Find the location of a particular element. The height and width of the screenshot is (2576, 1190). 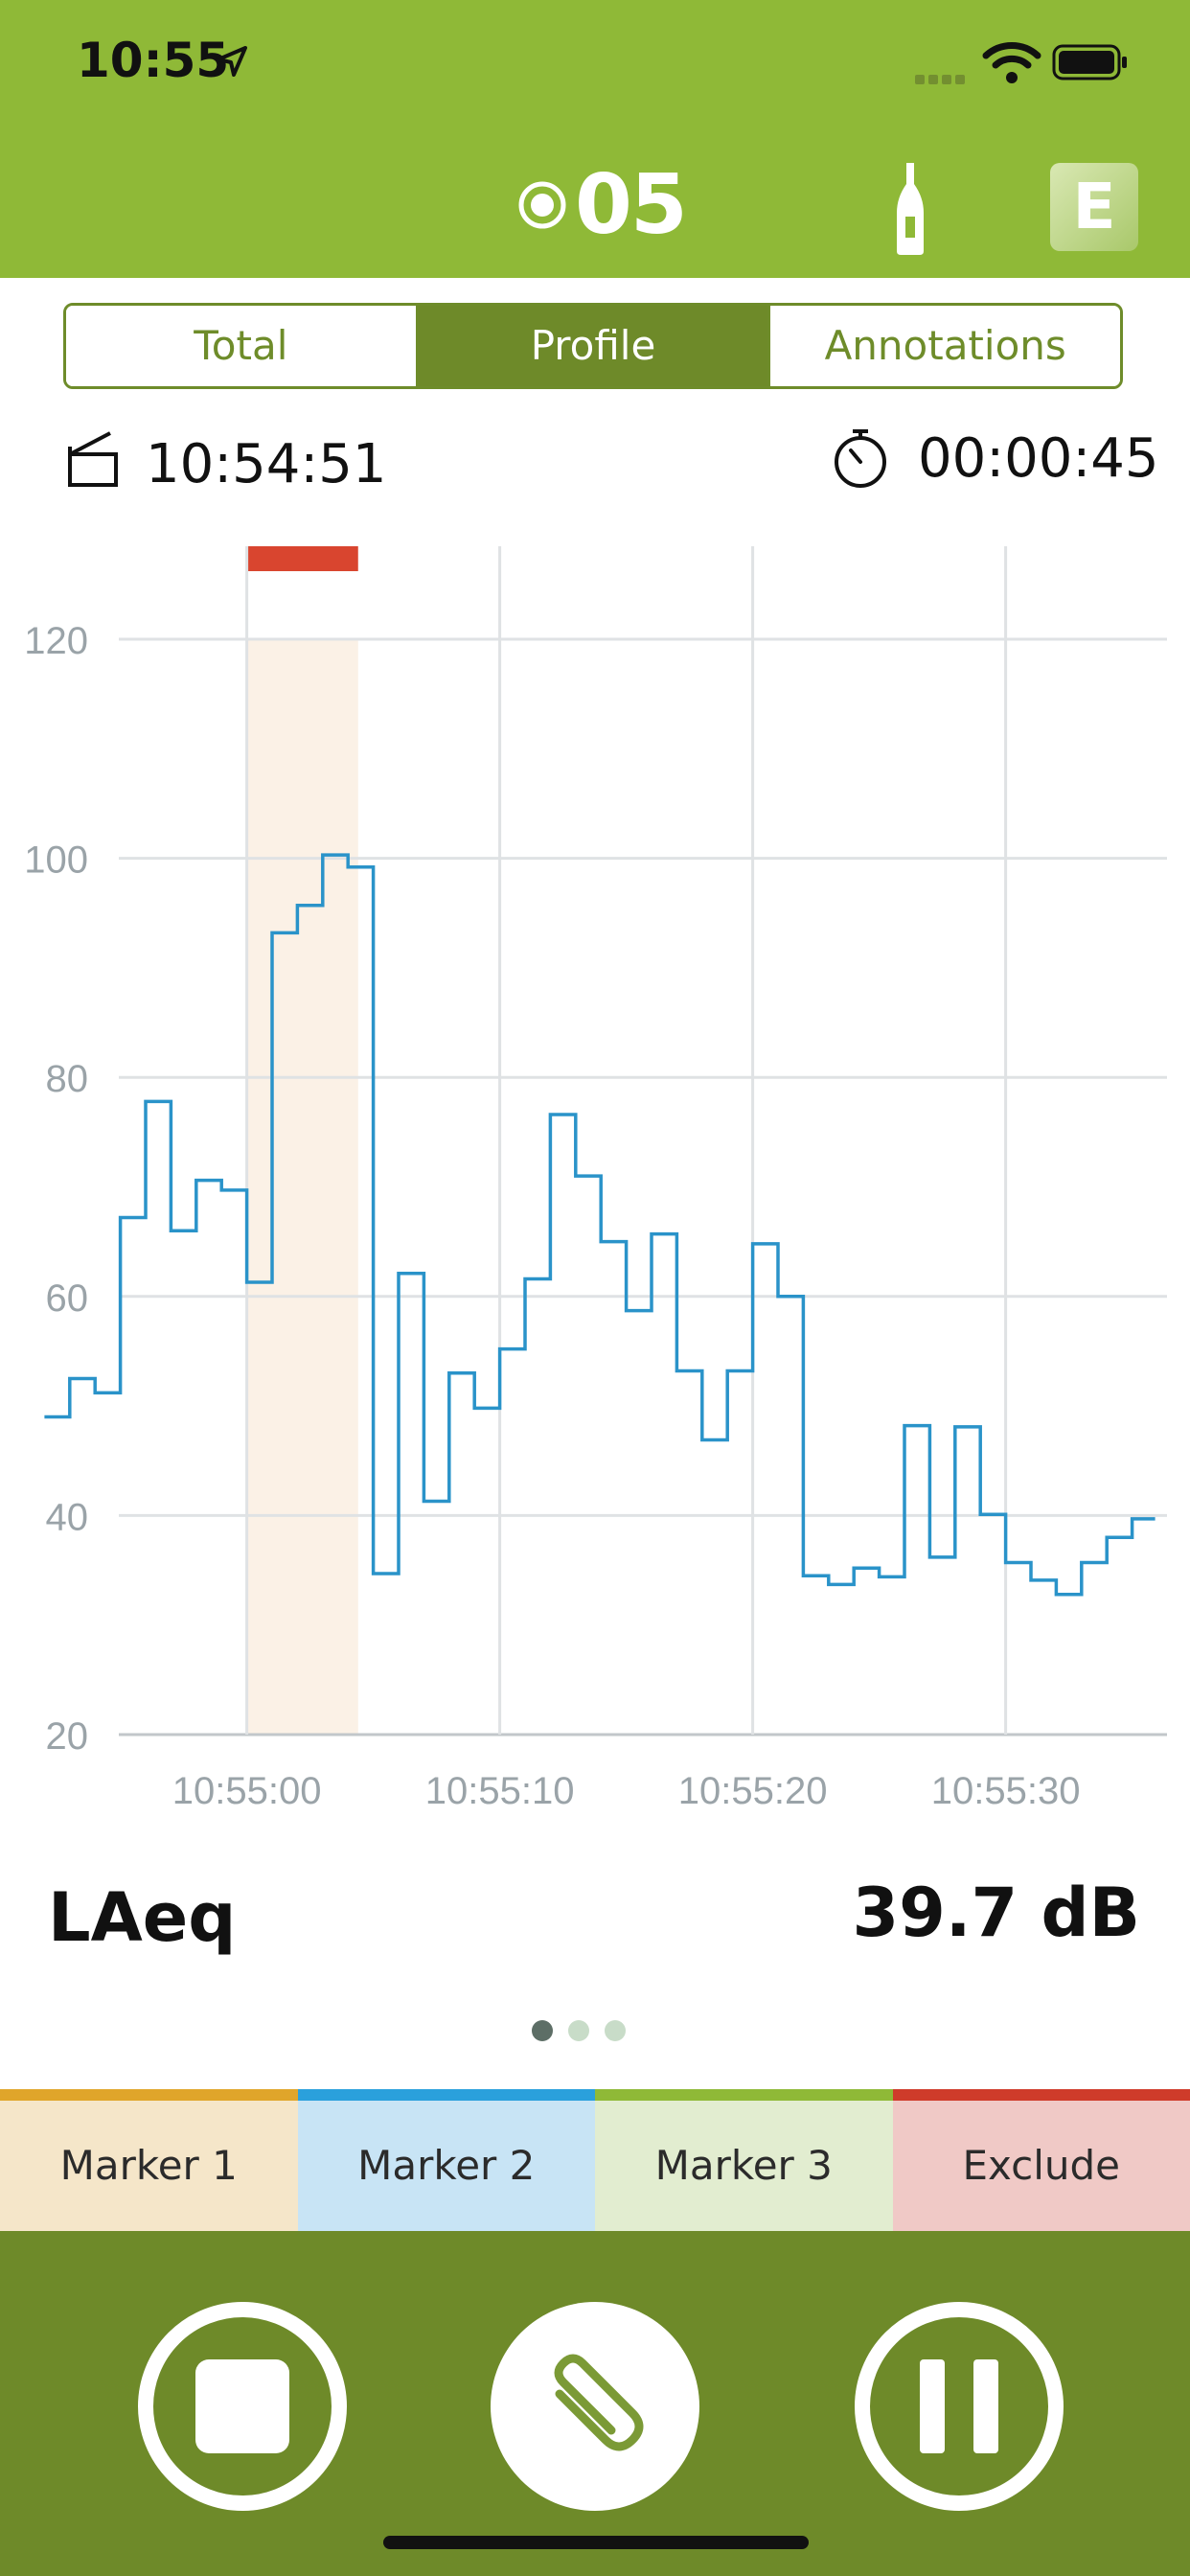

stopwatch-icon is located at coordinates (860, 458).